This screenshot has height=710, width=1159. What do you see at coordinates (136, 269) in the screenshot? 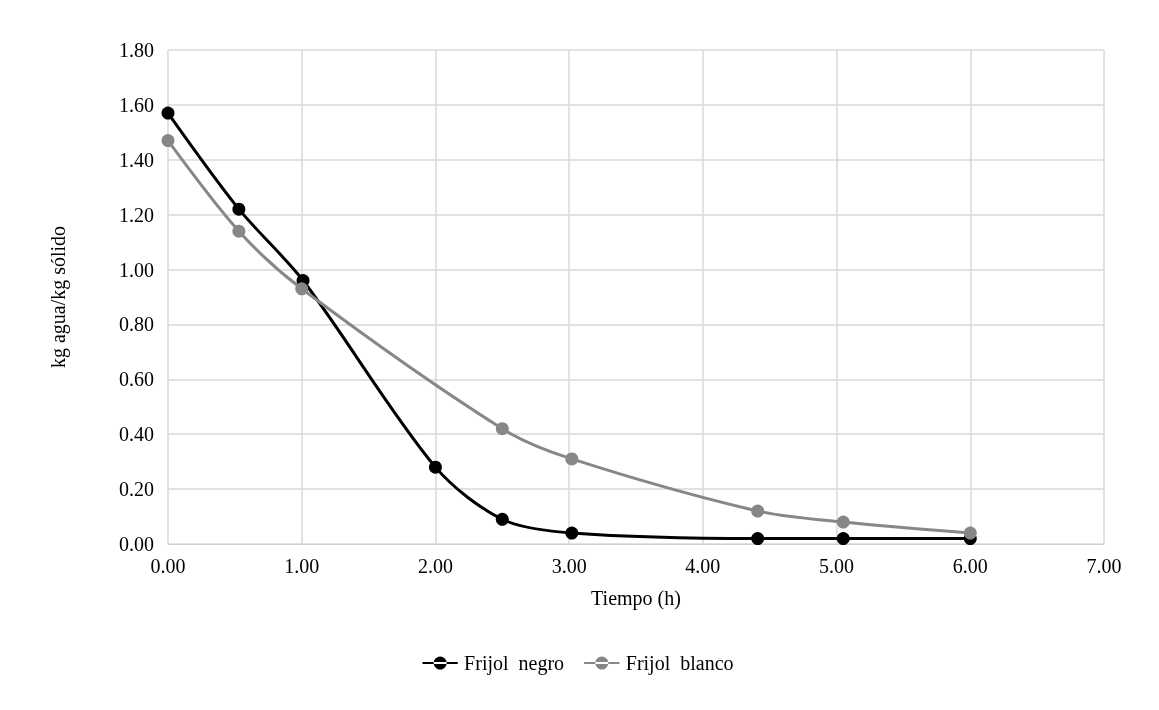
I see `y-tick-label: 1.00` at bounding box center [136, 269].